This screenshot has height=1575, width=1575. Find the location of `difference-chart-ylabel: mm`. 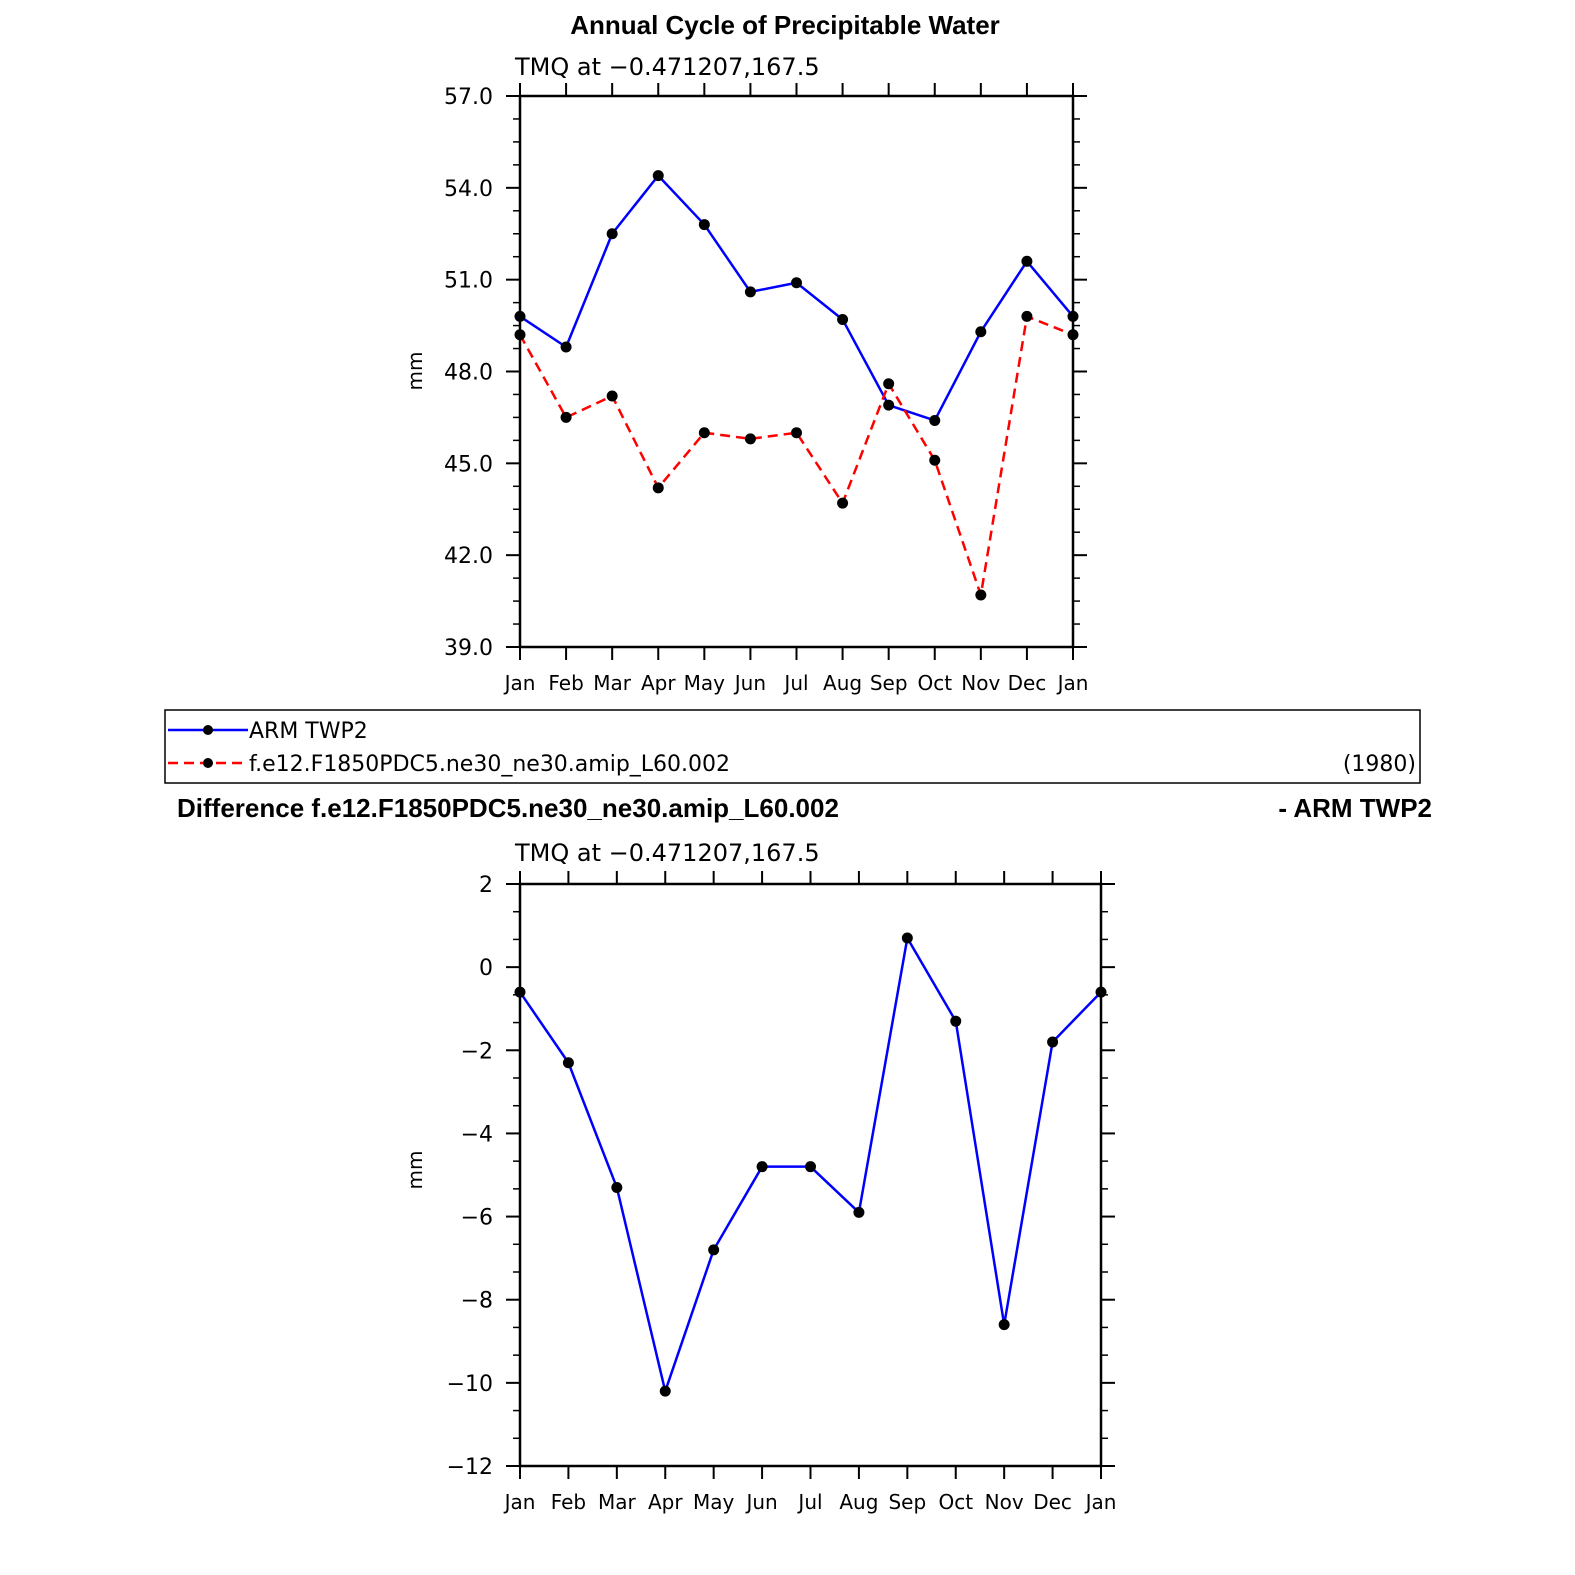

difference-chart-ylabel: mm is located at coordinates (415, 1170).